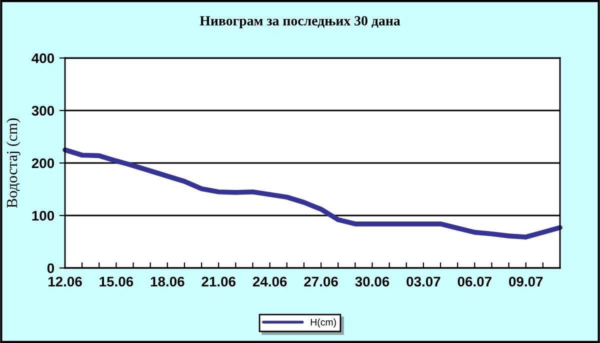 The width and height of the screenshot is (600, 343). Describe the element at coordinates (43, 111) in the screenshot. I see `y-tick-label: 300` at that location.